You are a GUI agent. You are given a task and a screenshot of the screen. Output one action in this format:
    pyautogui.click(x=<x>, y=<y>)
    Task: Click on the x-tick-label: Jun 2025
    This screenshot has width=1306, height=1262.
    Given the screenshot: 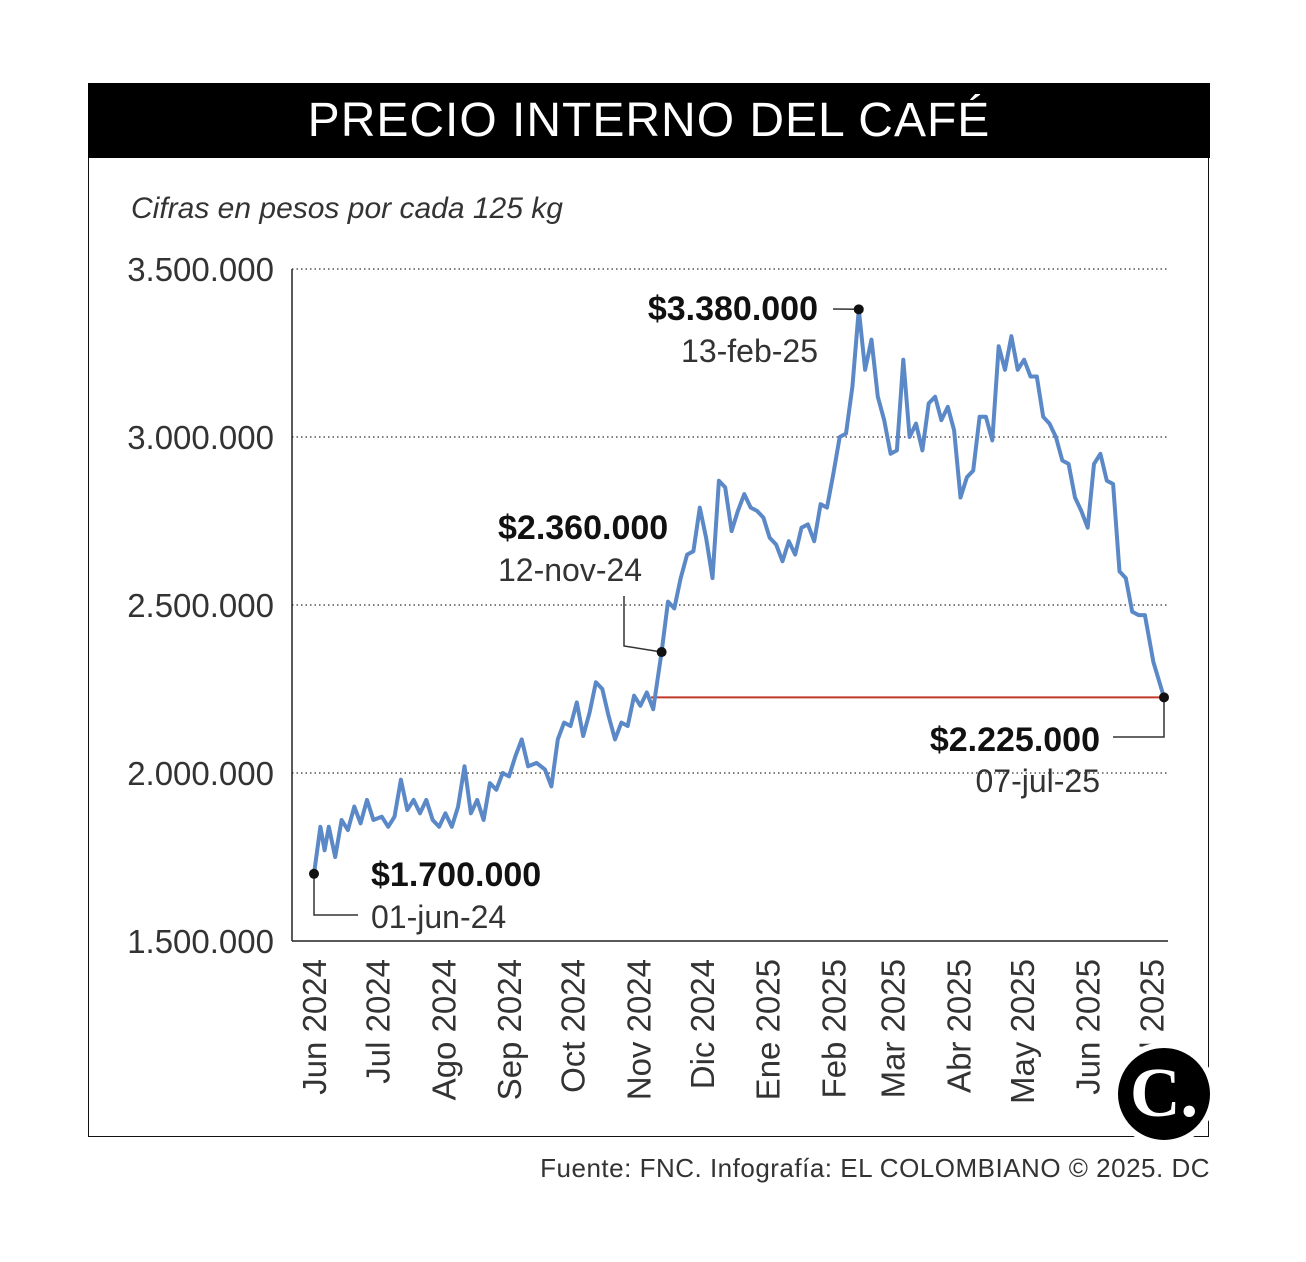 What is the action you would take?
    pyautogui.click(x=1088, y=1027)
    